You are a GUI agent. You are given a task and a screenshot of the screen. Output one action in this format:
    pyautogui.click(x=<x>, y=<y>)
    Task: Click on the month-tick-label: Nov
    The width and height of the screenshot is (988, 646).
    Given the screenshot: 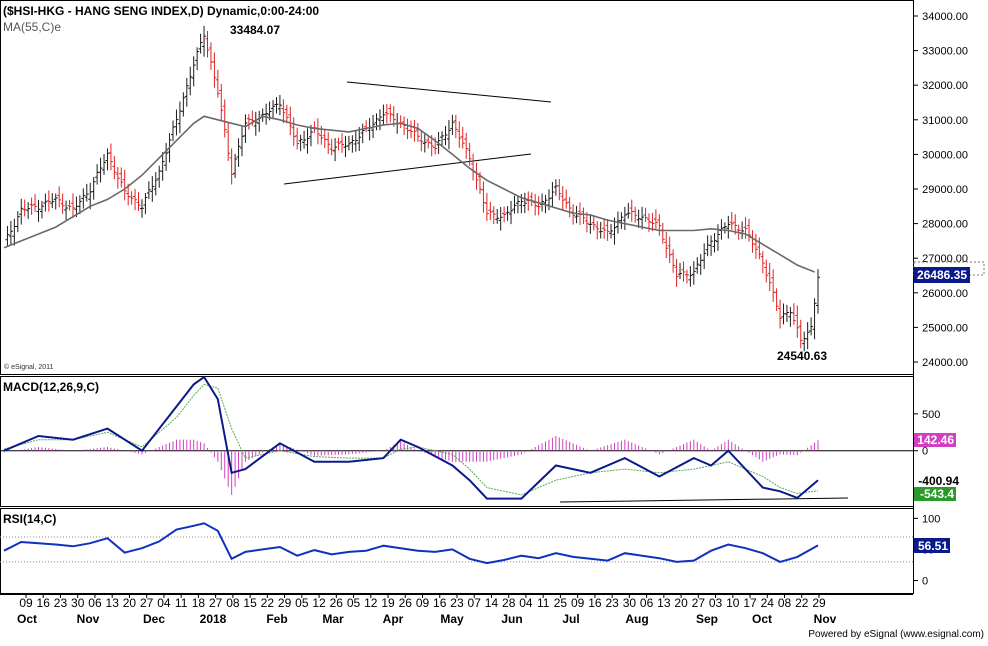 What is the action you would take?
    pyautogui.click(x=825, y=619)
    